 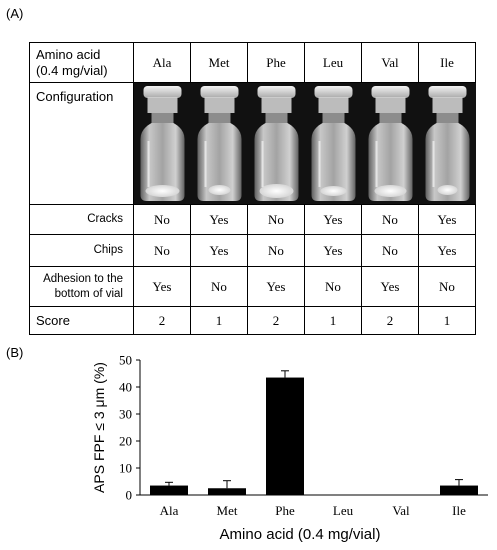 I want to click on y-axis-label: APS FPF ≤ 3 μm (%), so click(x=99, y=427).